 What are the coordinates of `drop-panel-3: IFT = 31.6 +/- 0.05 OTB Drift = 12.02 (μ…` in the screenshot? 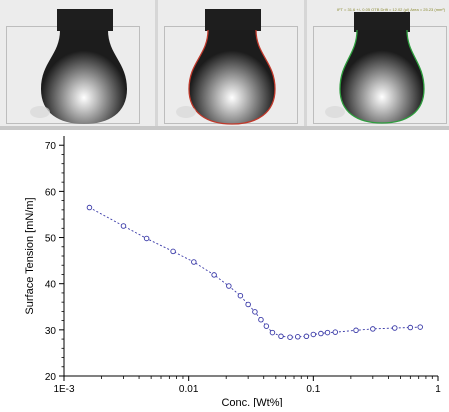 It's located at (378, 63).